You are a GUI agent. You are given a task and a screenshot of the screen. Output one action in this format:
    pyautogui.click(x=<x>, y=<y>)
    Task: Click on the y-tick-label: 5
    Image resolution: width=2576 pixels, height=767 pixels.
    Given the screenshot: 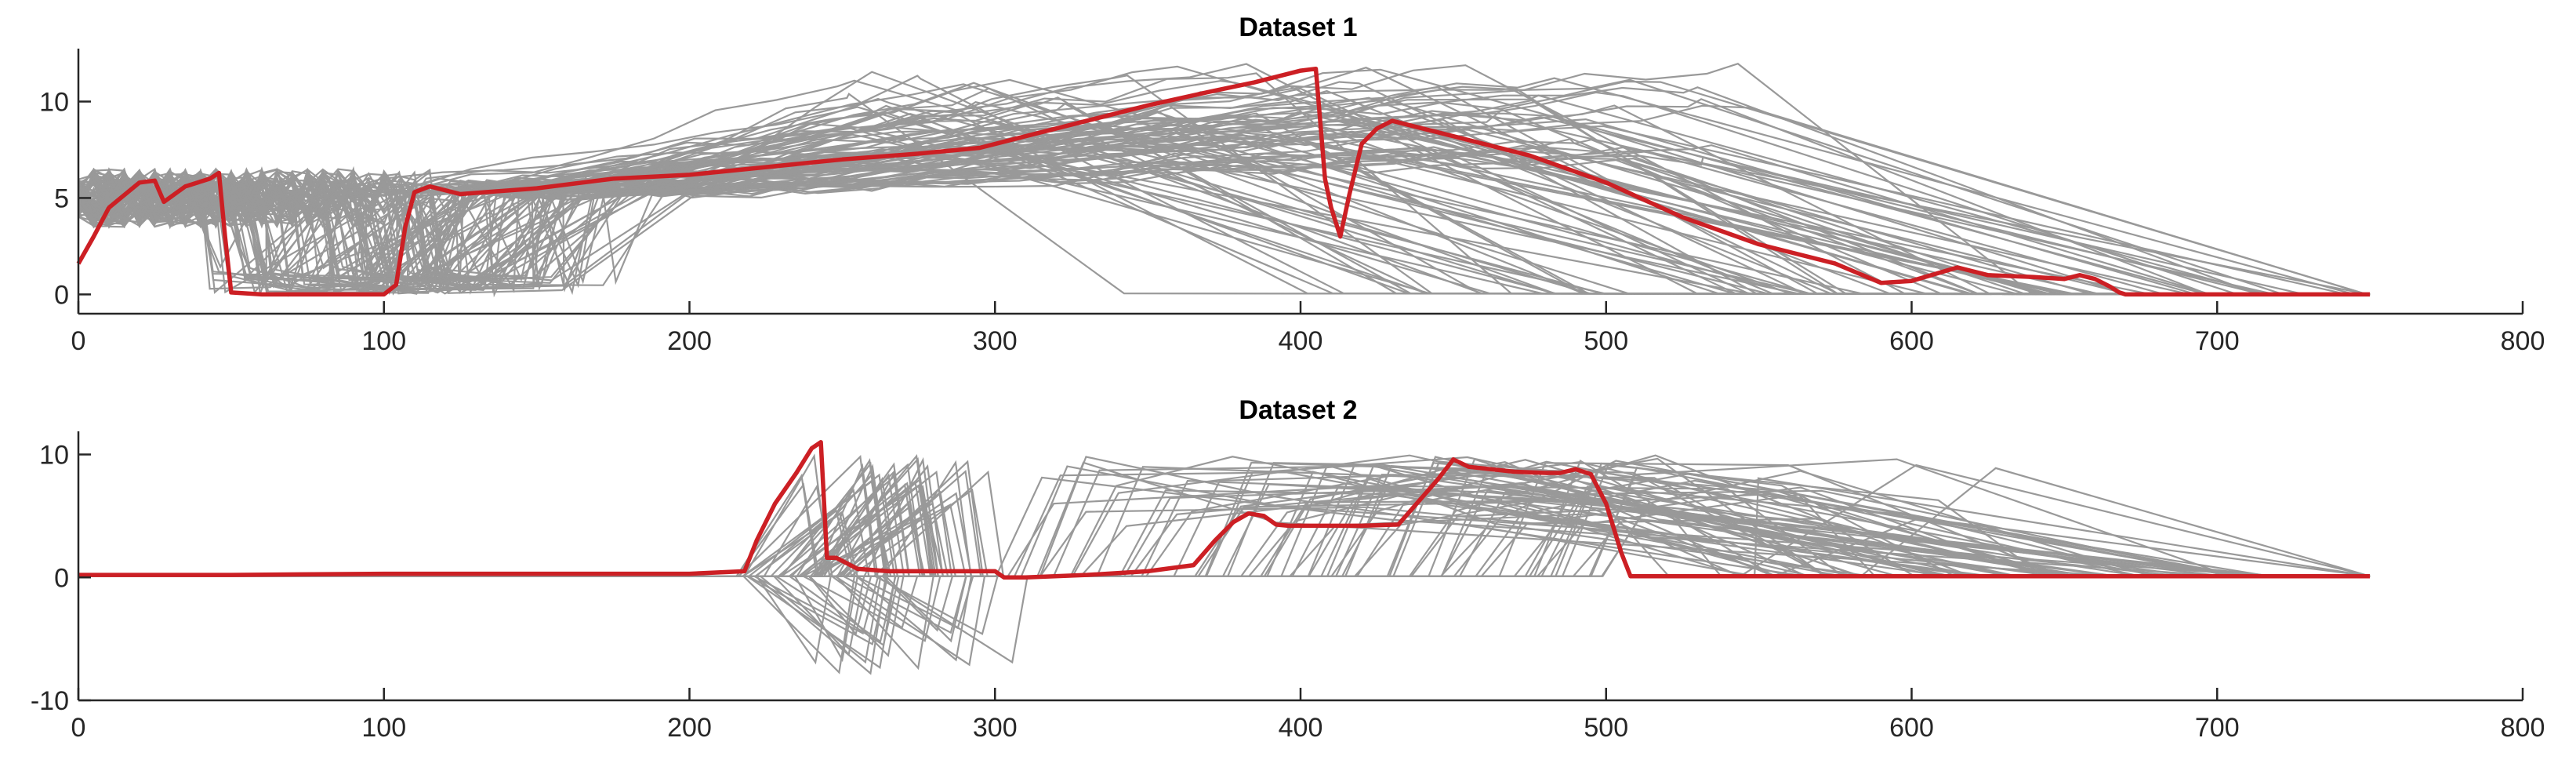 What is the action you would take?
    pyautogui.click(x=61, y=198)
    